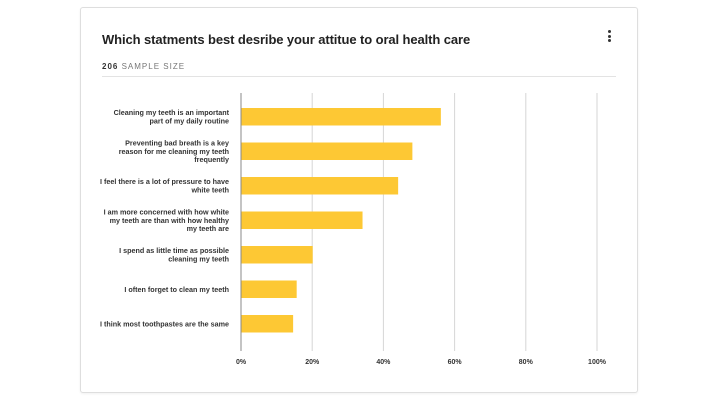 The image size is (720, 400). What do you see at coordinates (312, 362) in the screenshot?
I see `x-tick-label: 20%` at bounding box center [312, 362].